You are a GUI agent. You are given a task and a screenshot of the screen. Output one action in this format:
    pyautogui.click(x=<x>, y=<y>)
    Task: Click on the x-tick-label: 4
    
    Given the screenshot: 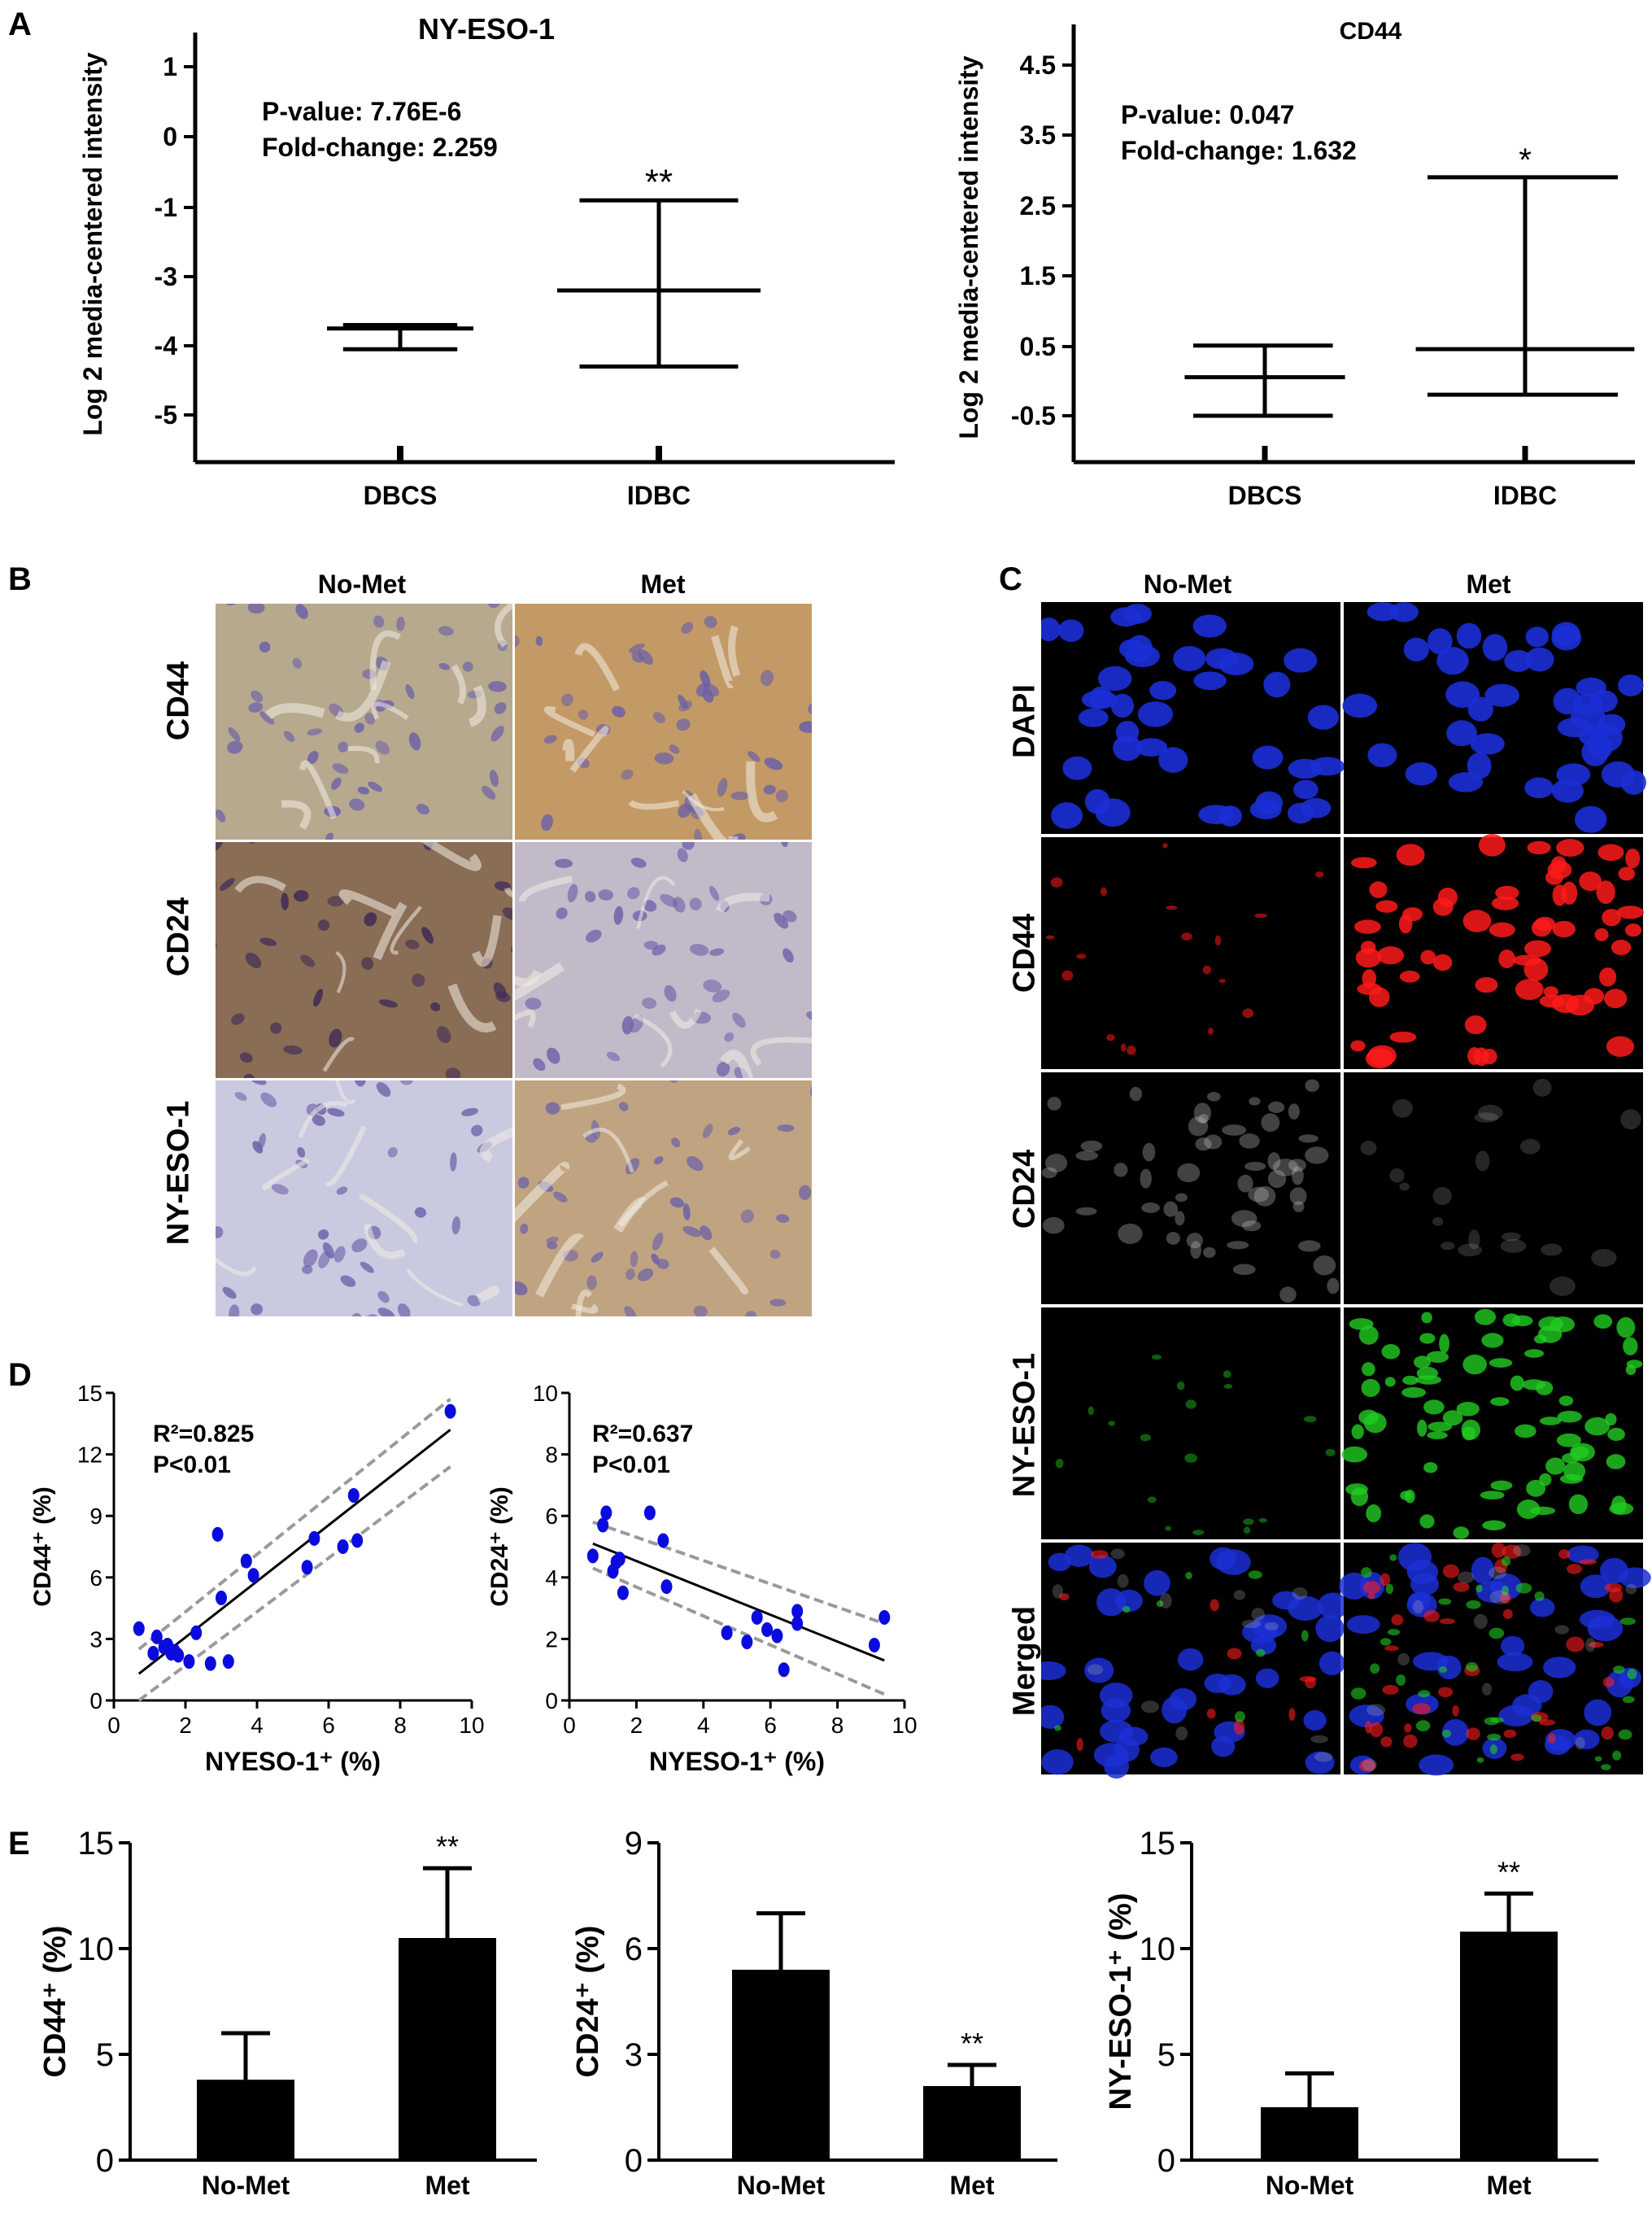 What is the action you would take?
    pyautogui.click(x=703, y=1726)
    